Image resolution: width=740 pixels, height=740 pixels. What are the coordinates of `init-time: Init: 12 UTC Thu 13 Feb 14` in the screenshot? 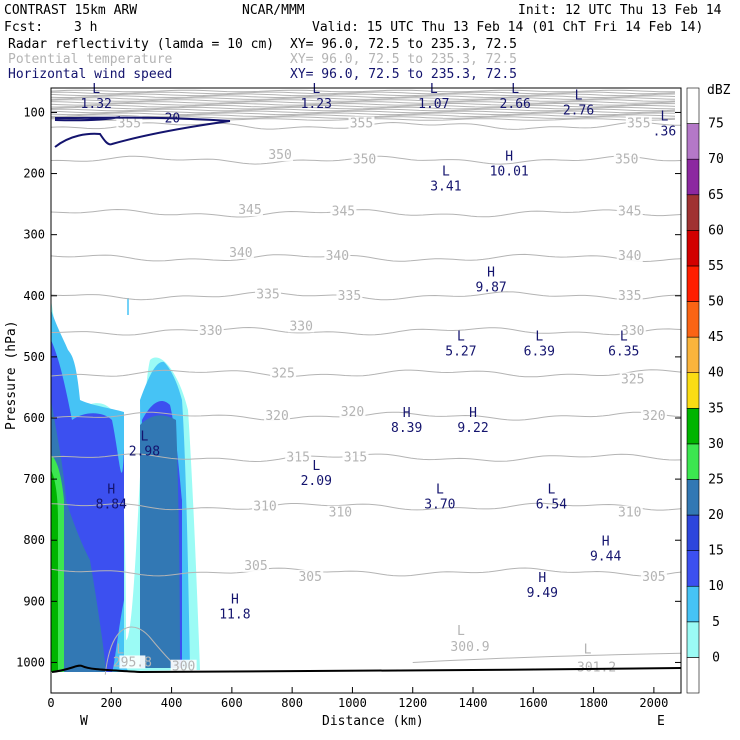 It's located at (620, 10).